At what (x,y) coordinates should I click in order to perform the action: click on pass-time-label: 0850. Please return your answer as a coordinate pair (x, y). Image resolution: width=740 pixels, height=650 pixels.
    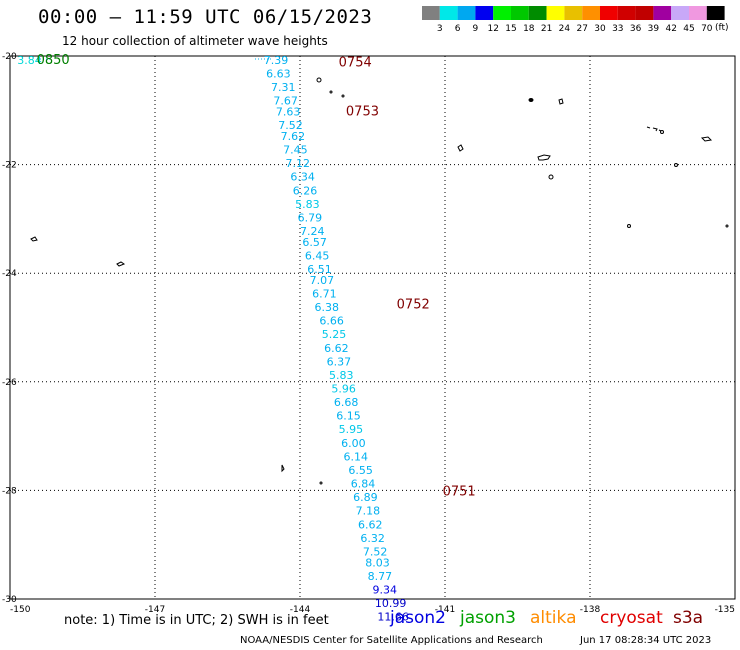
    Looking at the image, I should click on (53, 60).